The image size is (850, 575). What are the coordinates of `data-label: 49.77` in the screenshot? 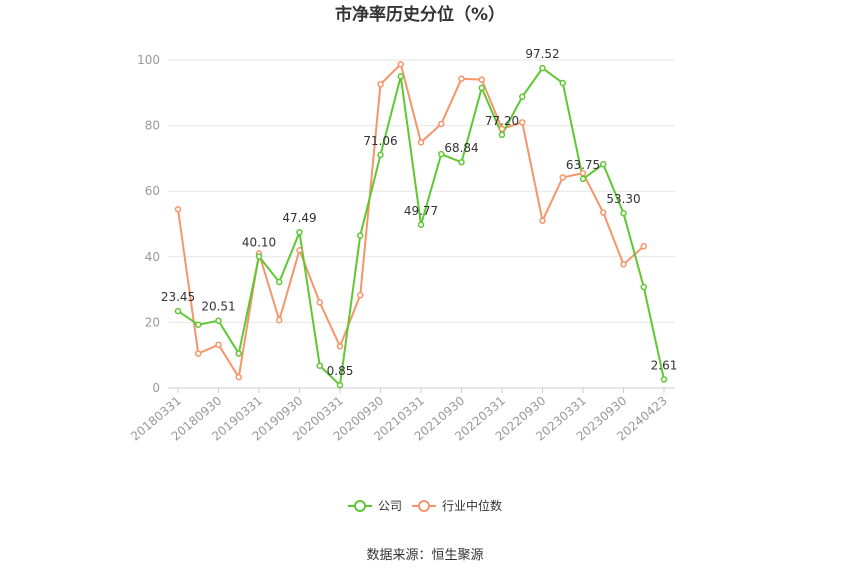 It's located at (421, 211).